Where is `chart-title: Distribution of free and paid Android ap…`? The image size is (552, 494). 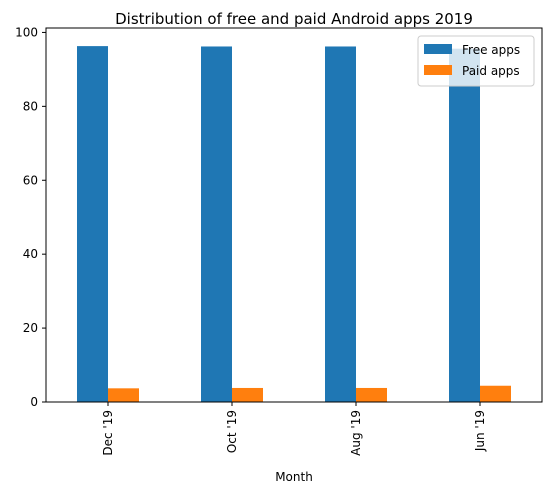 chart-title: Distribution of free and paid Android ap… is located at coordinates (294, 19).